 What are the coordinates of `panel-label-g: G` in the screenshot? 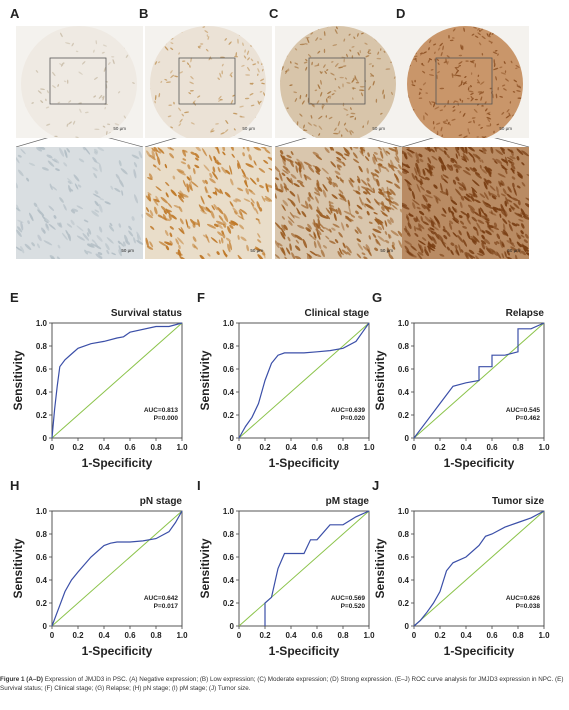 It's located at (377, 297).